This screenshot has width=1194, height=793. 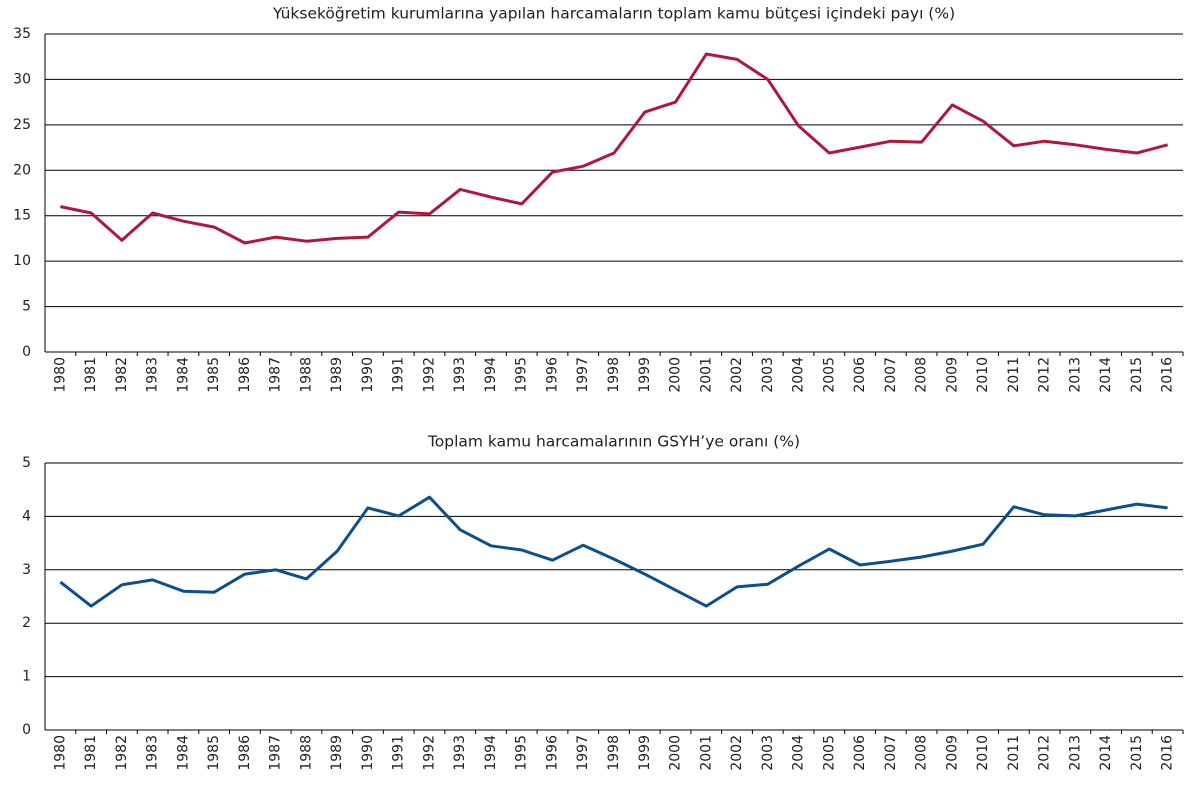 I want to click on y-tick-label: 35, so click(x=22, y=34).